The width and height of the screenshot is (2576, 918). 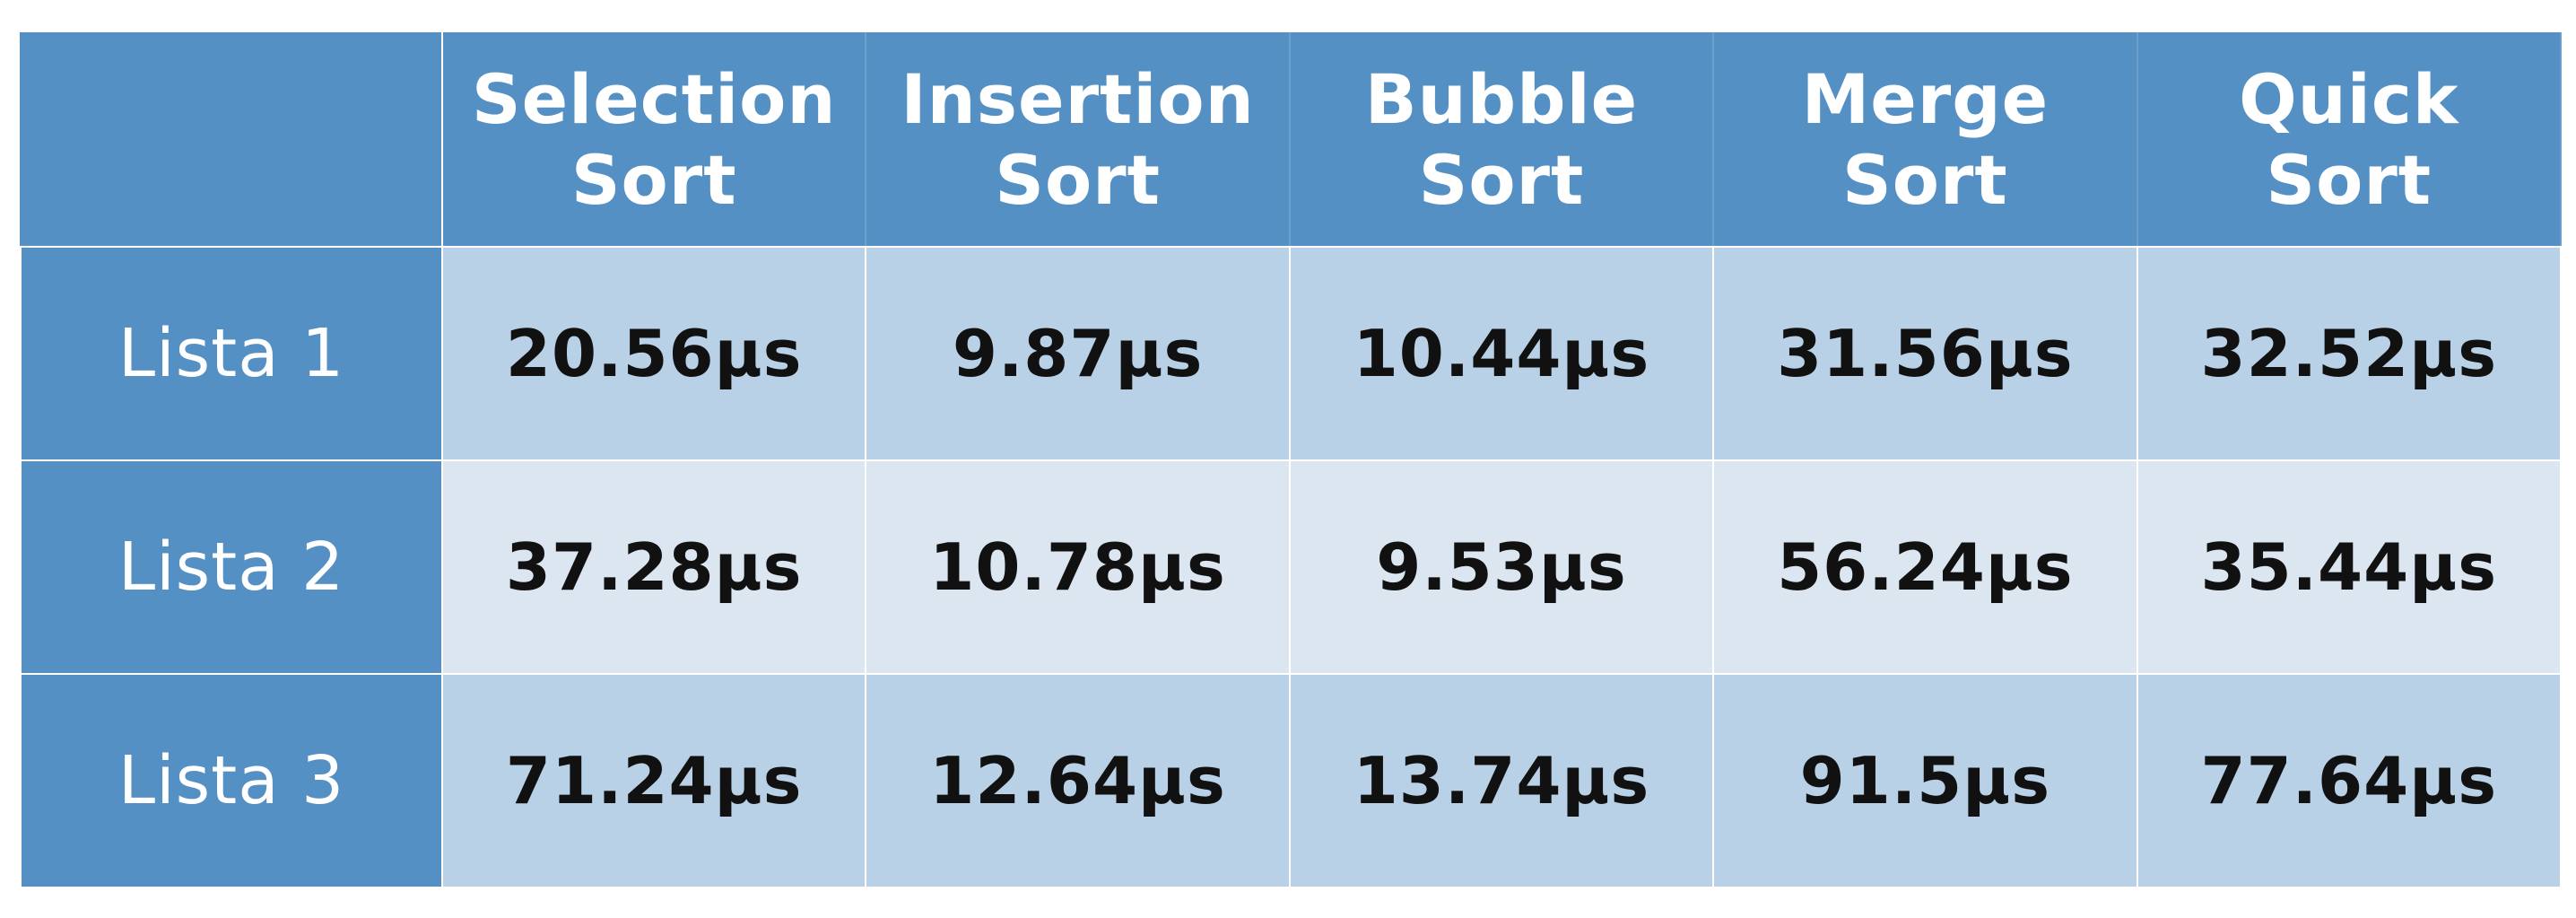 I want to click on table-cell: 71.24µs, so click(x=653, y=780).